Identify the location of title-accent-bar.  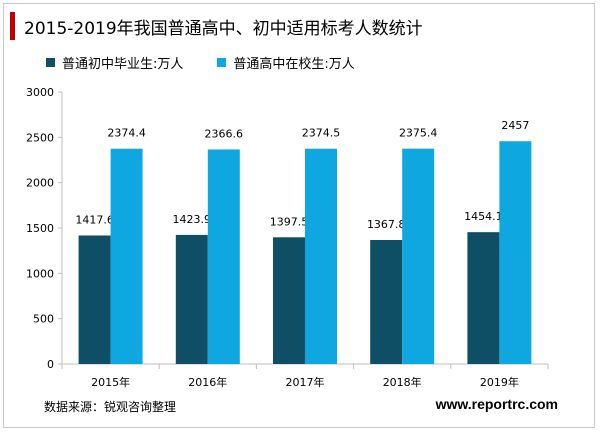
(12, 26).